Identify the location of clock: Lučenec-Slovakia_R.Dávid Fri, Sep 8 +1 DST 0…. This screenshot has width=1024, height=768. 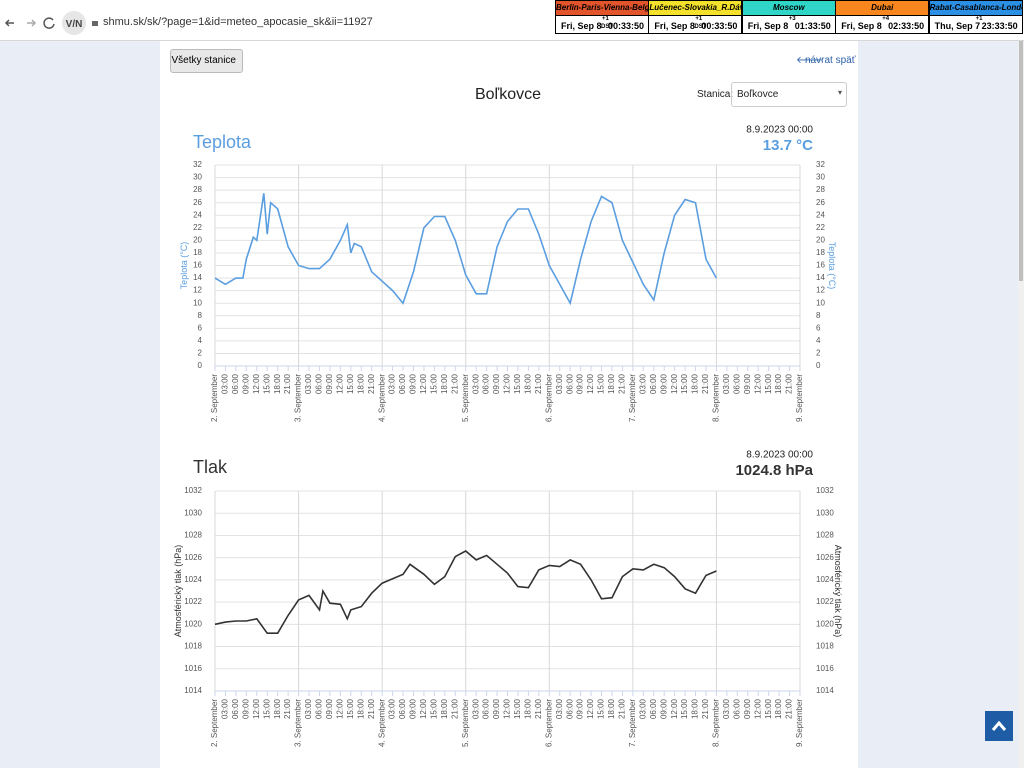
(695, 17).